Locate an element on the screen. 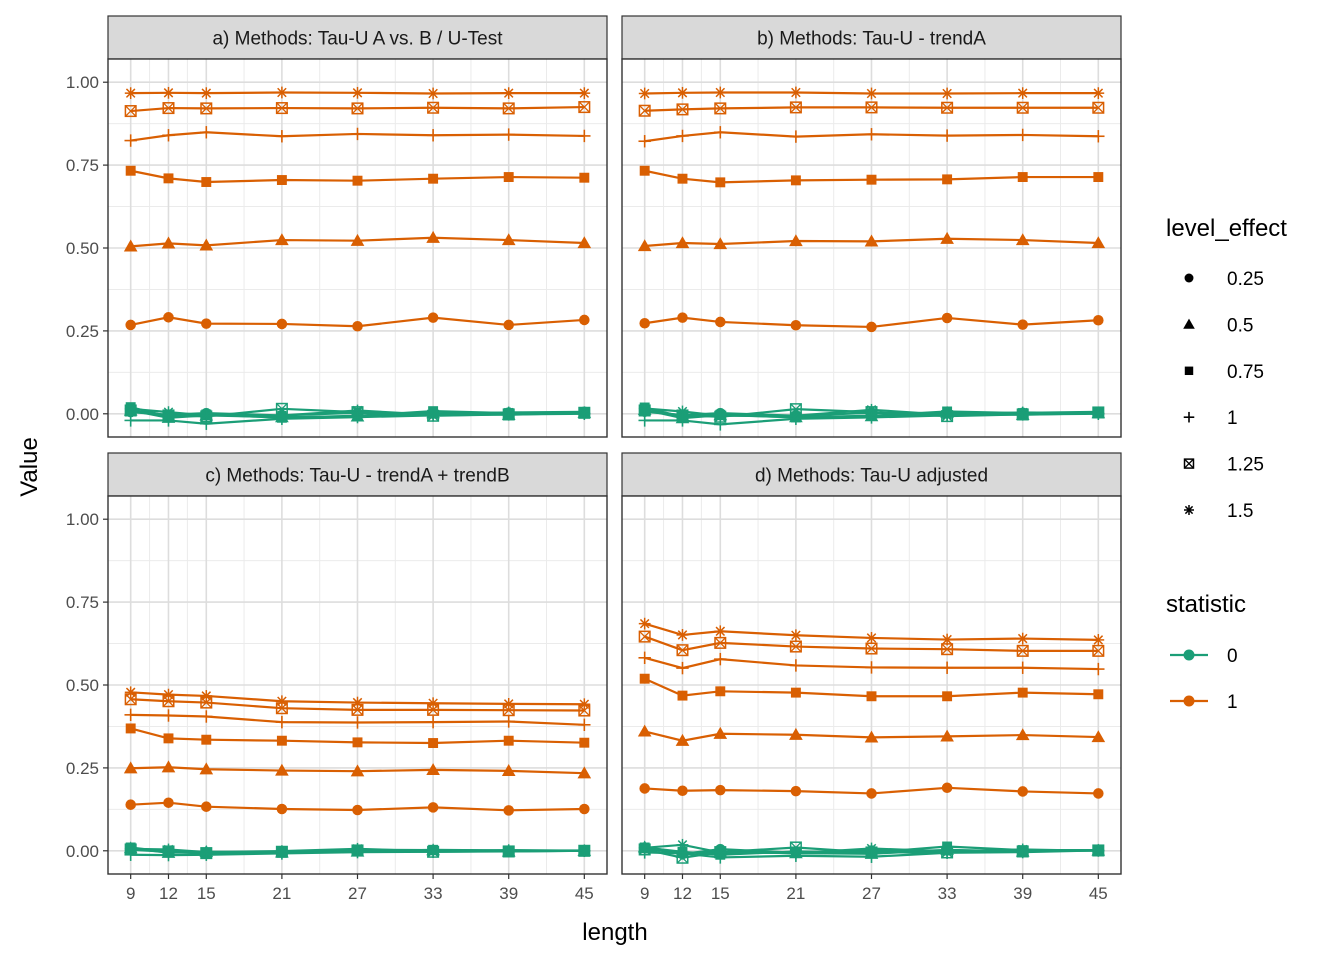 Image resolution: width=1344 pixels, height=965 pixels. color-legend-item: 1 is located at coordinates (1204, 702).